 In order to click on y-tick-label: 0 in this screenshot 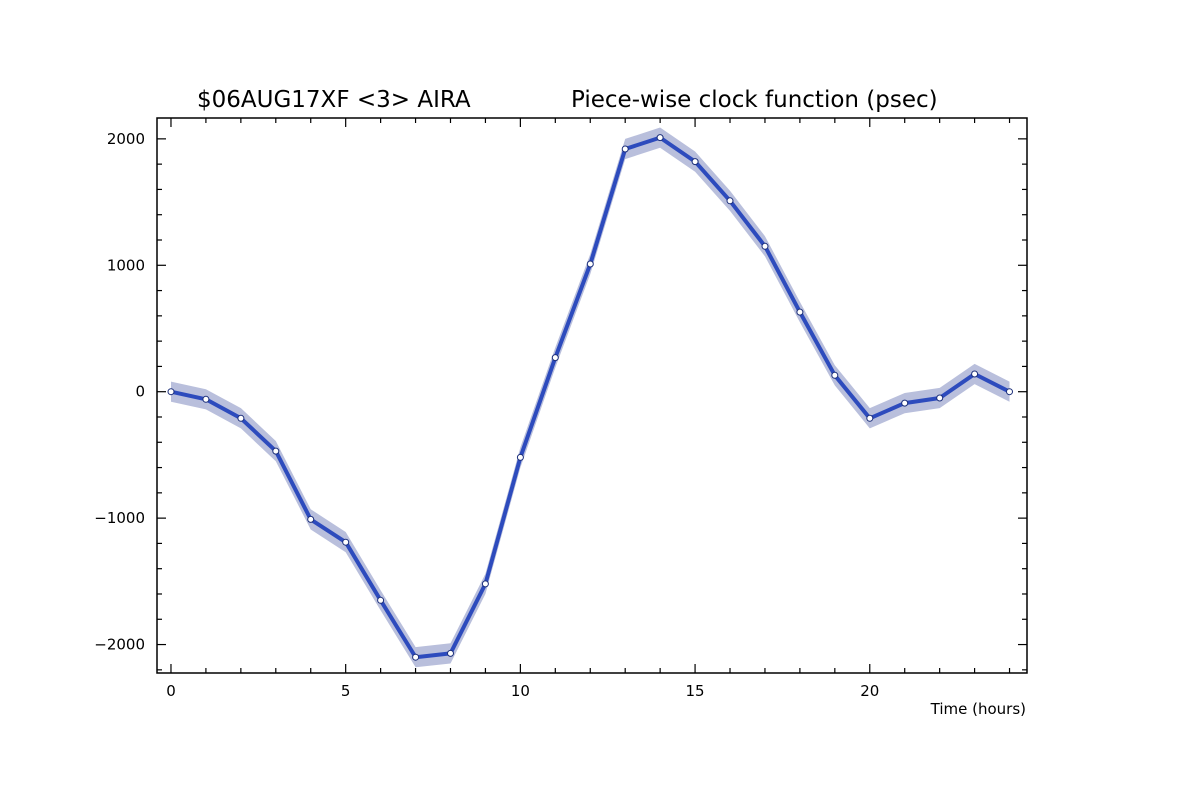, I will do `click(140, 392)`.